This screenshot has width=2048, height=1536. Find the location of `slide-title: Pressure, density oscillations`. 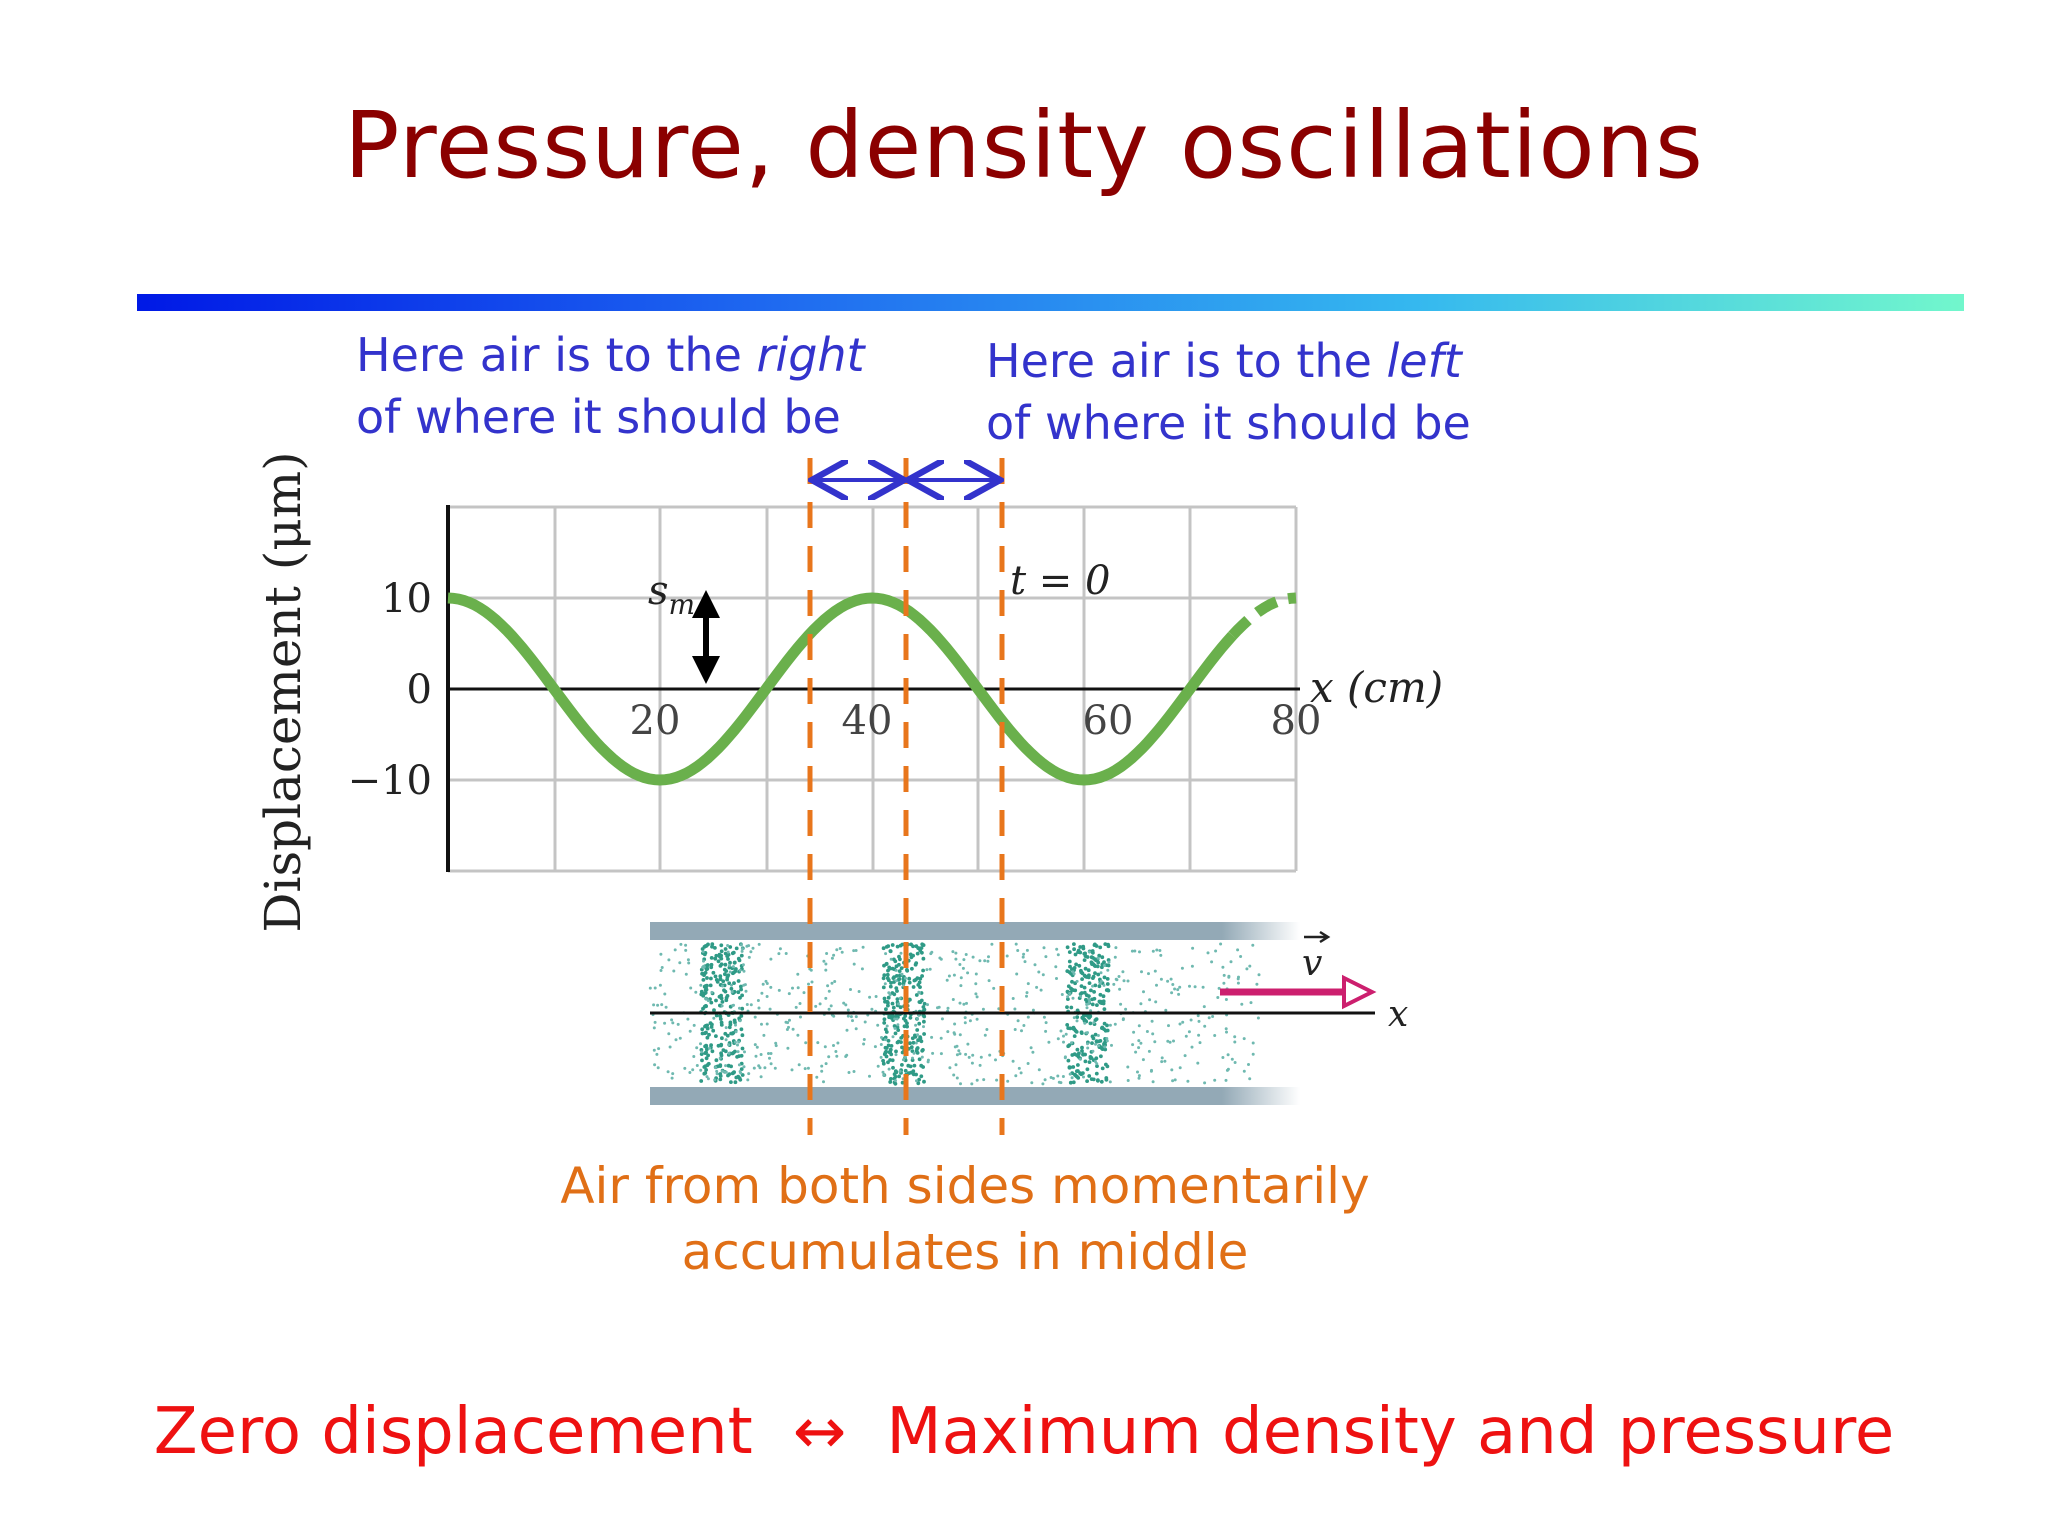

slide-title: Pressure, density oscillations is located at coordinates (1024, 145).